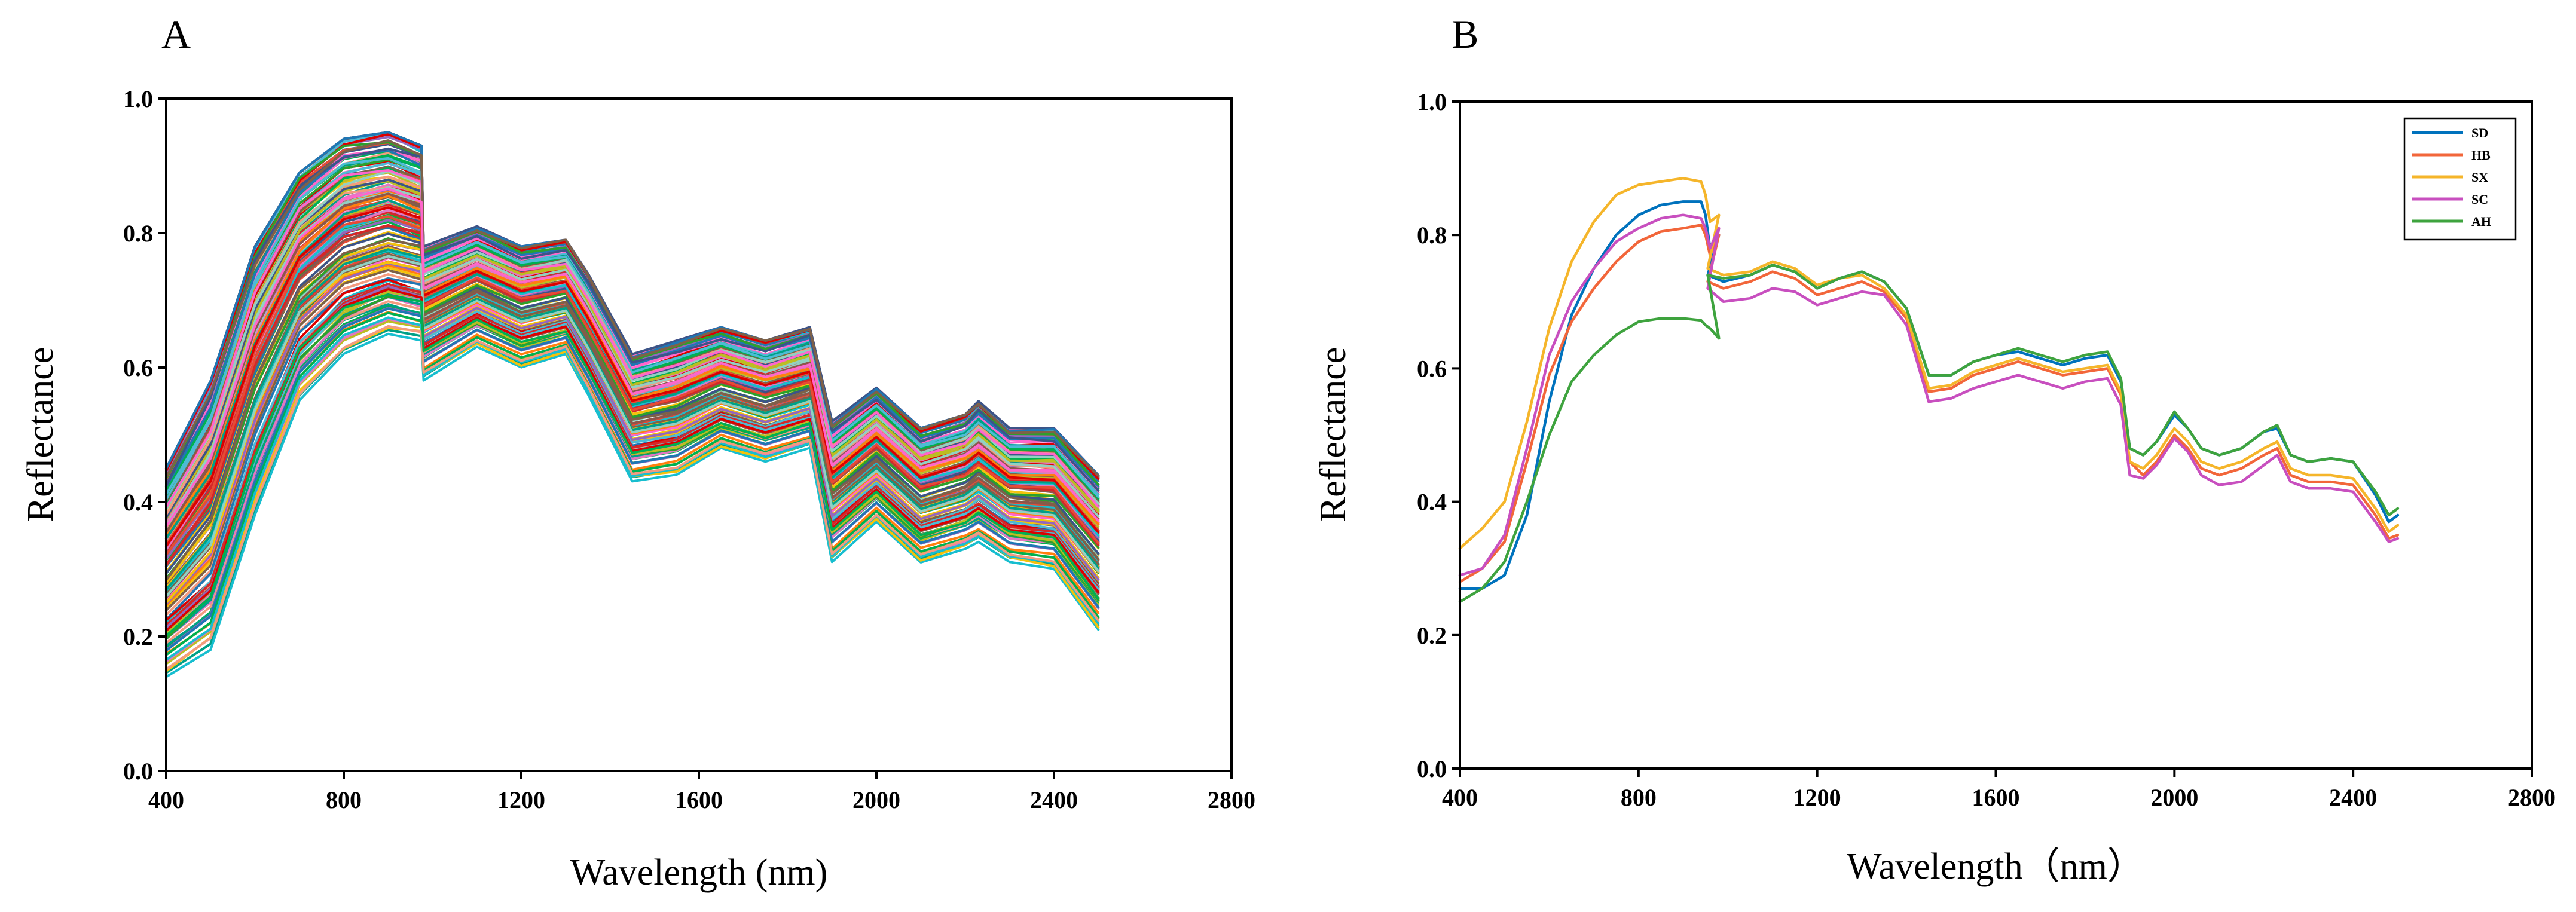 This screenshot has height=912, width=2576. What do you see at coordinates (1460, 798) in the screenshot?
I see `panel-b-x-tick-label: 400` at bounding box center [1460, 798].